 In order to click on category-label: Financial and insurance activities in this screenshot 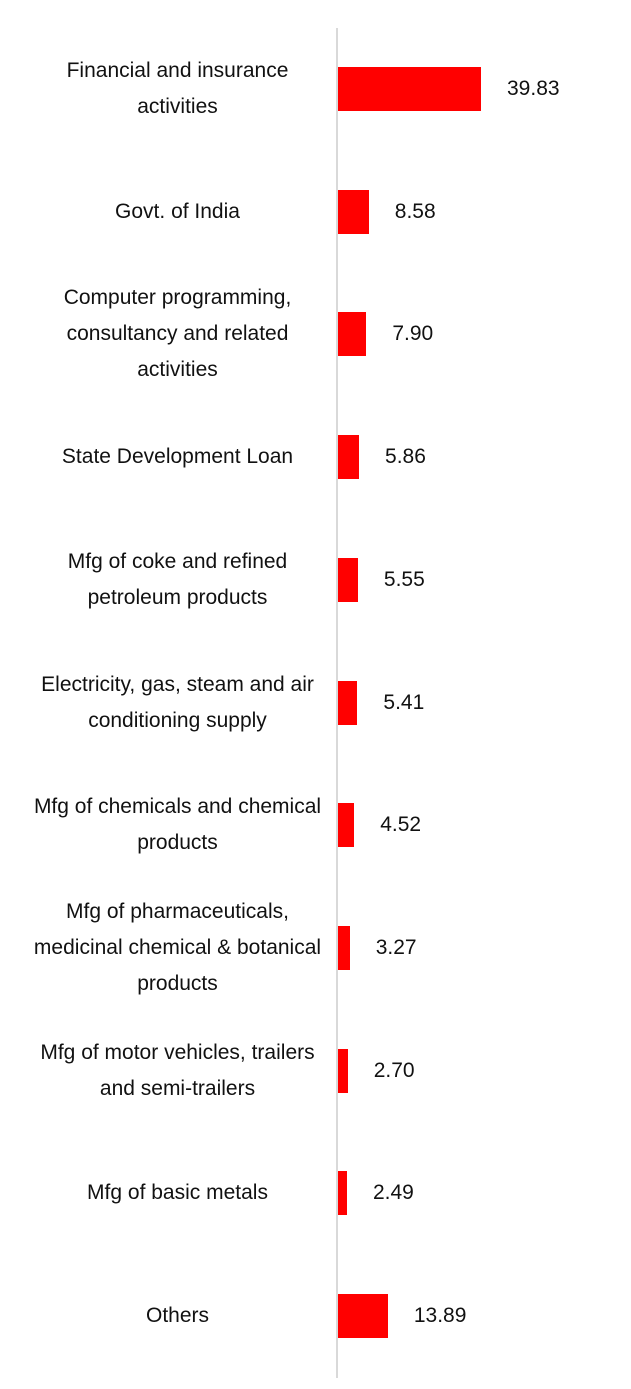, I will do `click(177, 88)`.